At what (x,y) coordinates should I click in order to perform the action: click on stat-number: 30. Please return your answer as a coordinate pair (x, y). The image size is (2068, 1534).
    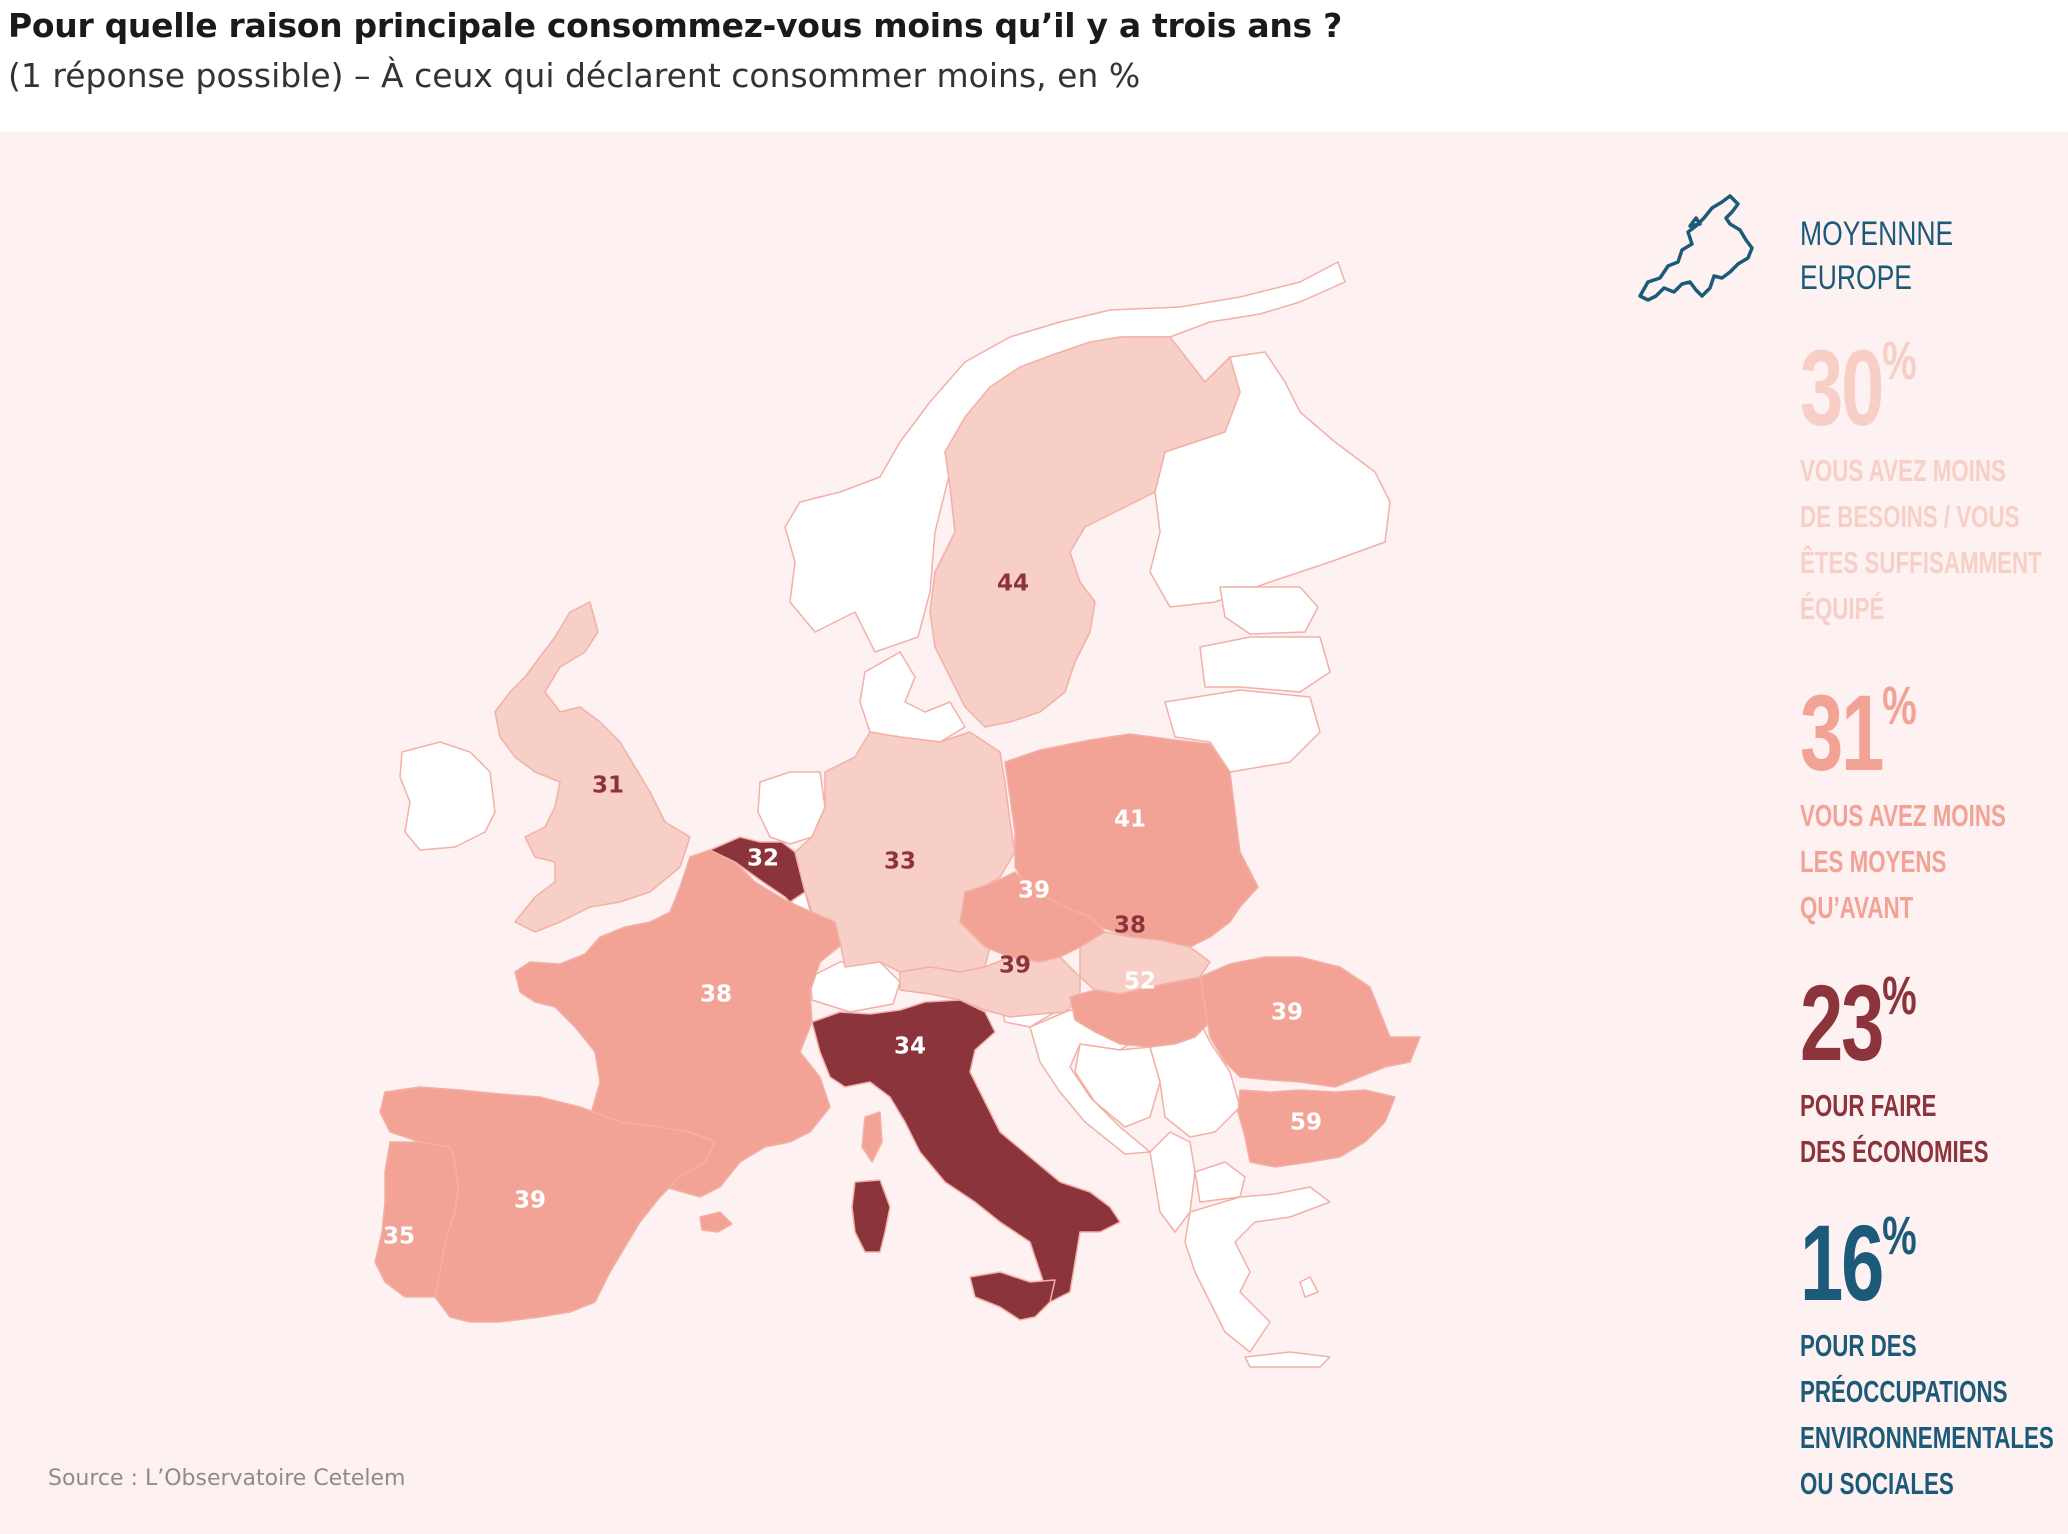
    Looking at the image, I should click on (1842, 387).